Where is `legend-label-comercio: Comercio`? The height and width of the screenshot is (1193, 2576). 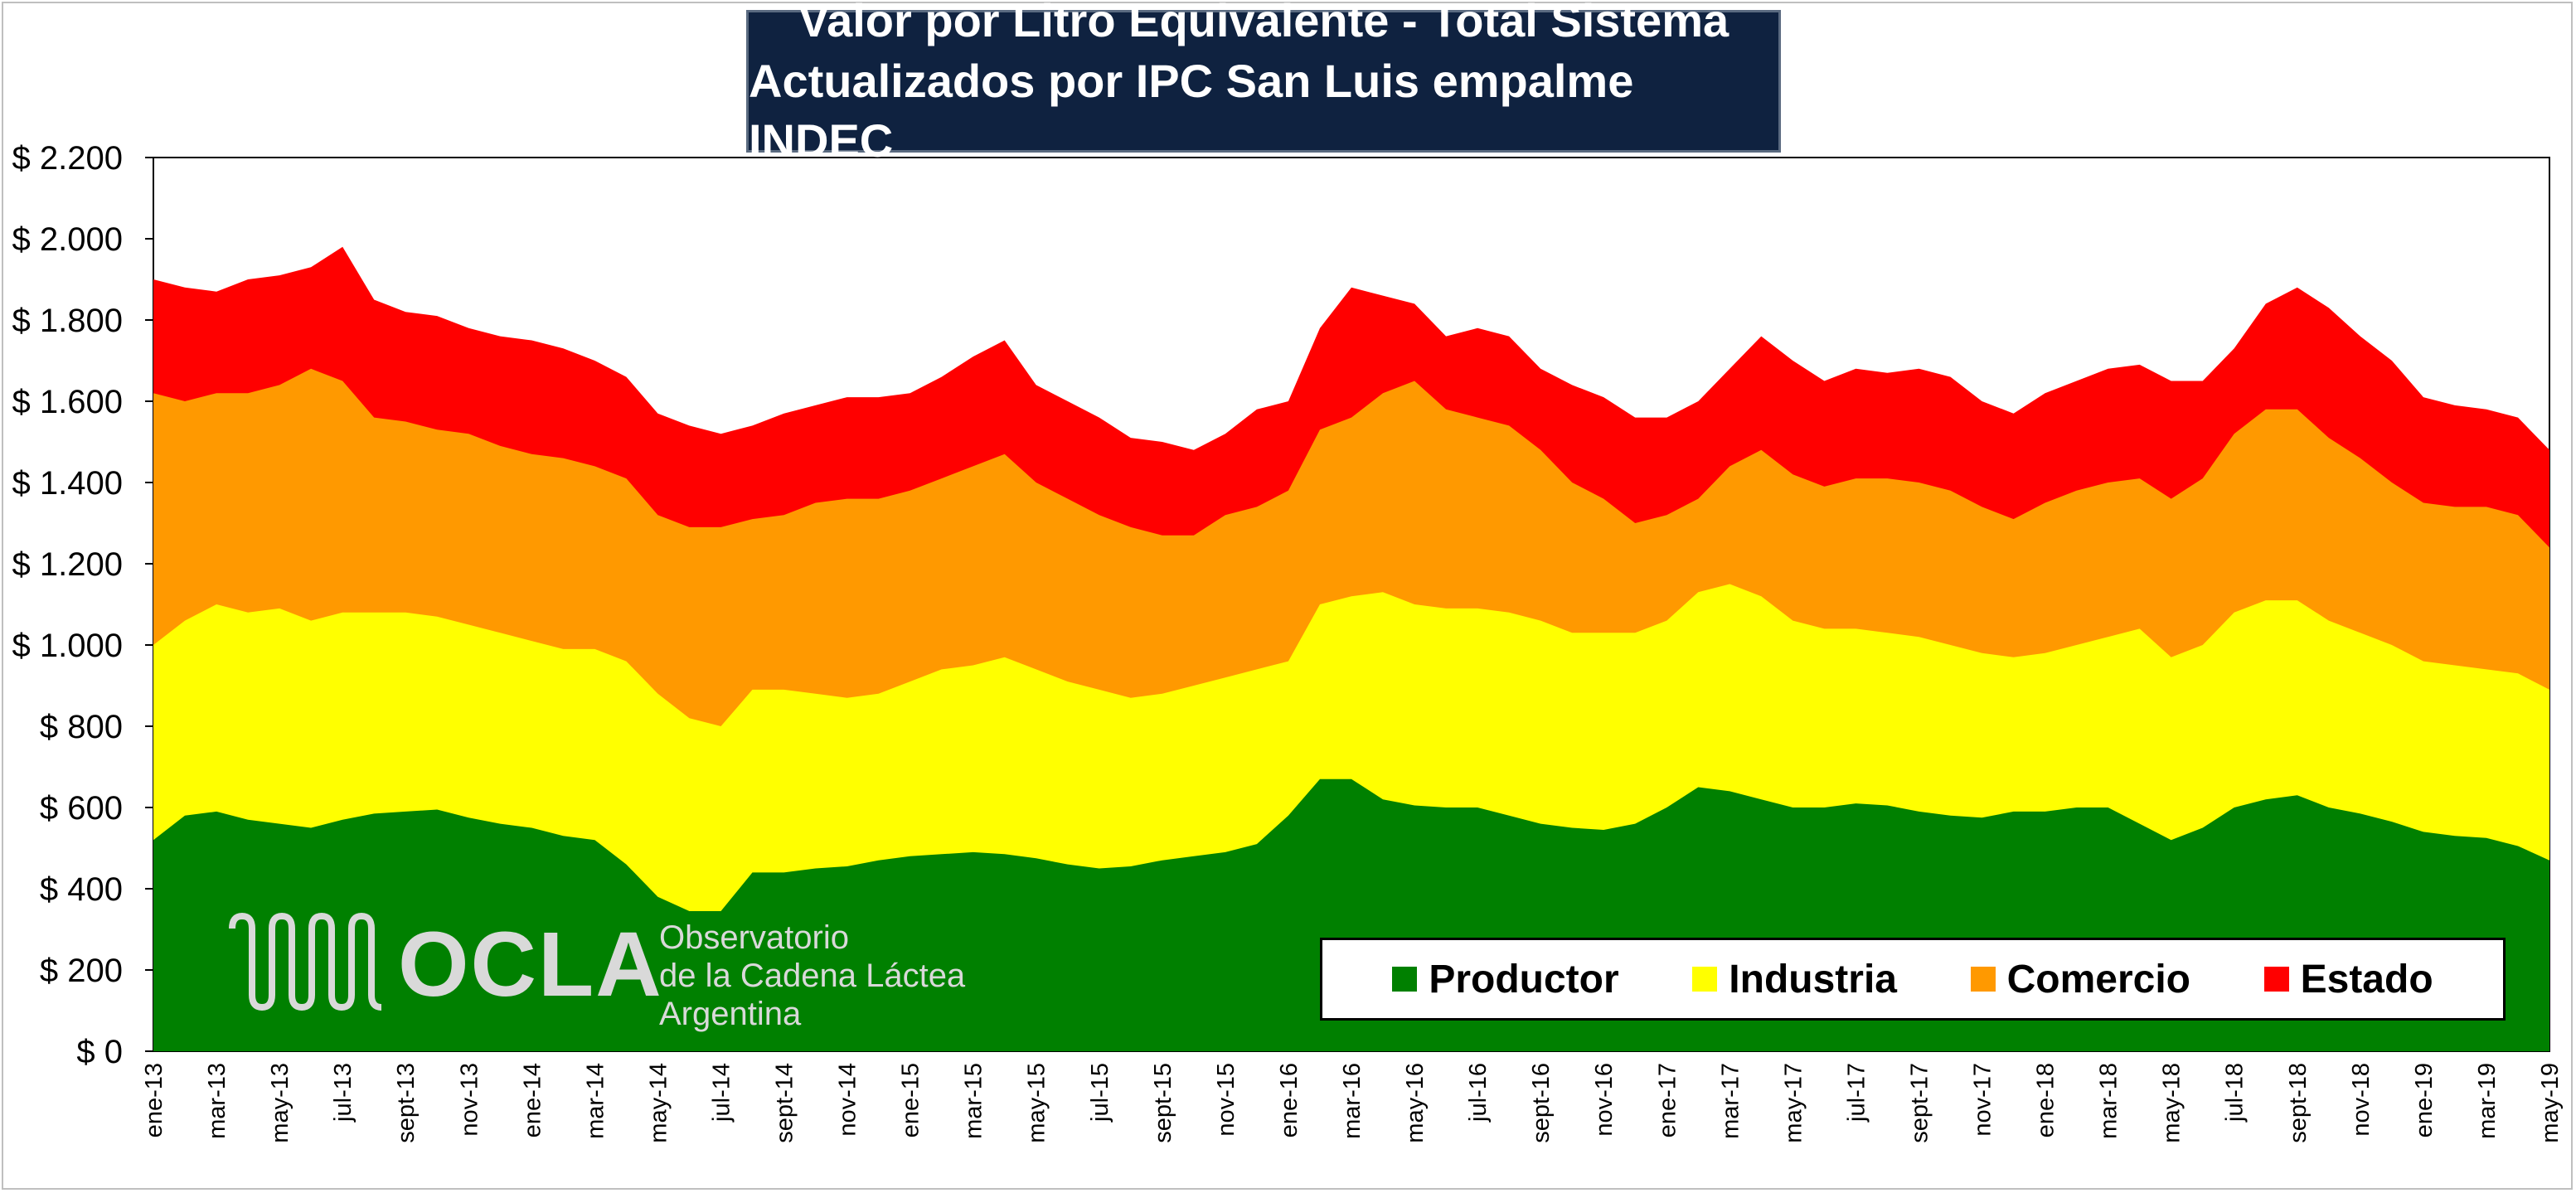 legend-label-comercio: Comercio is located at coordinates (2098, 979).